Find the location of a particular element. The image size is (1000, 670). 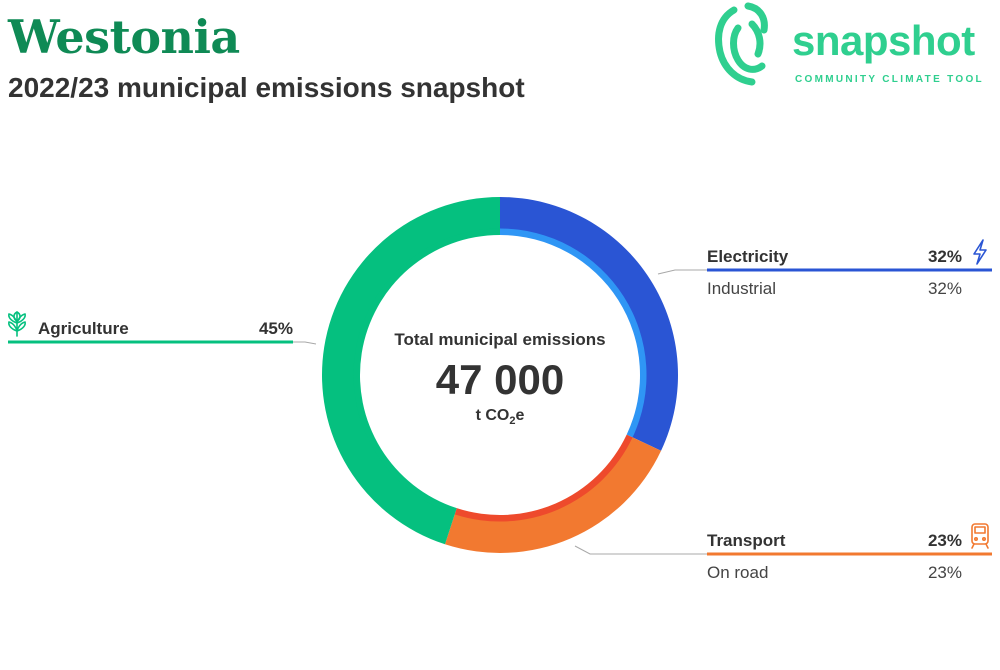

page-subtitle: 2022/23 municipal emissions snapshot is located at coordinates (266, 87).